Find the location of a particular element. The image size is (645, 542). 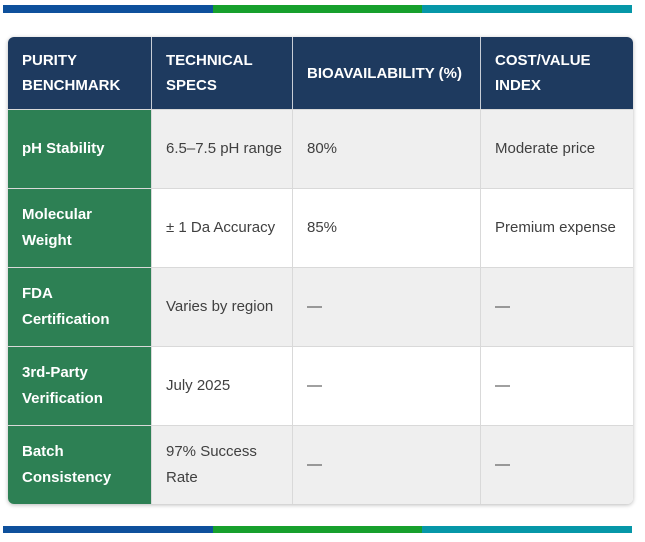

row-header-batch-consistency: Batch Consistency is located at coordinates (80, 464).